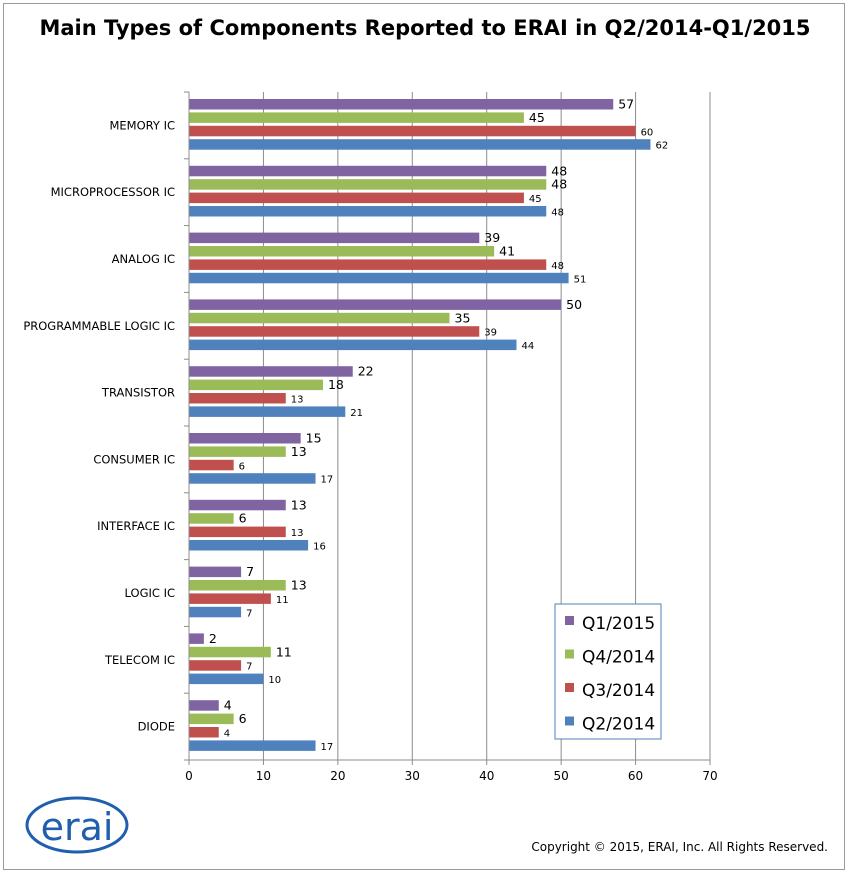 The image size is (850, 875). Describe the element at coordinates (314, 438) in the screenshot. I see `data-label: 15` at that location.